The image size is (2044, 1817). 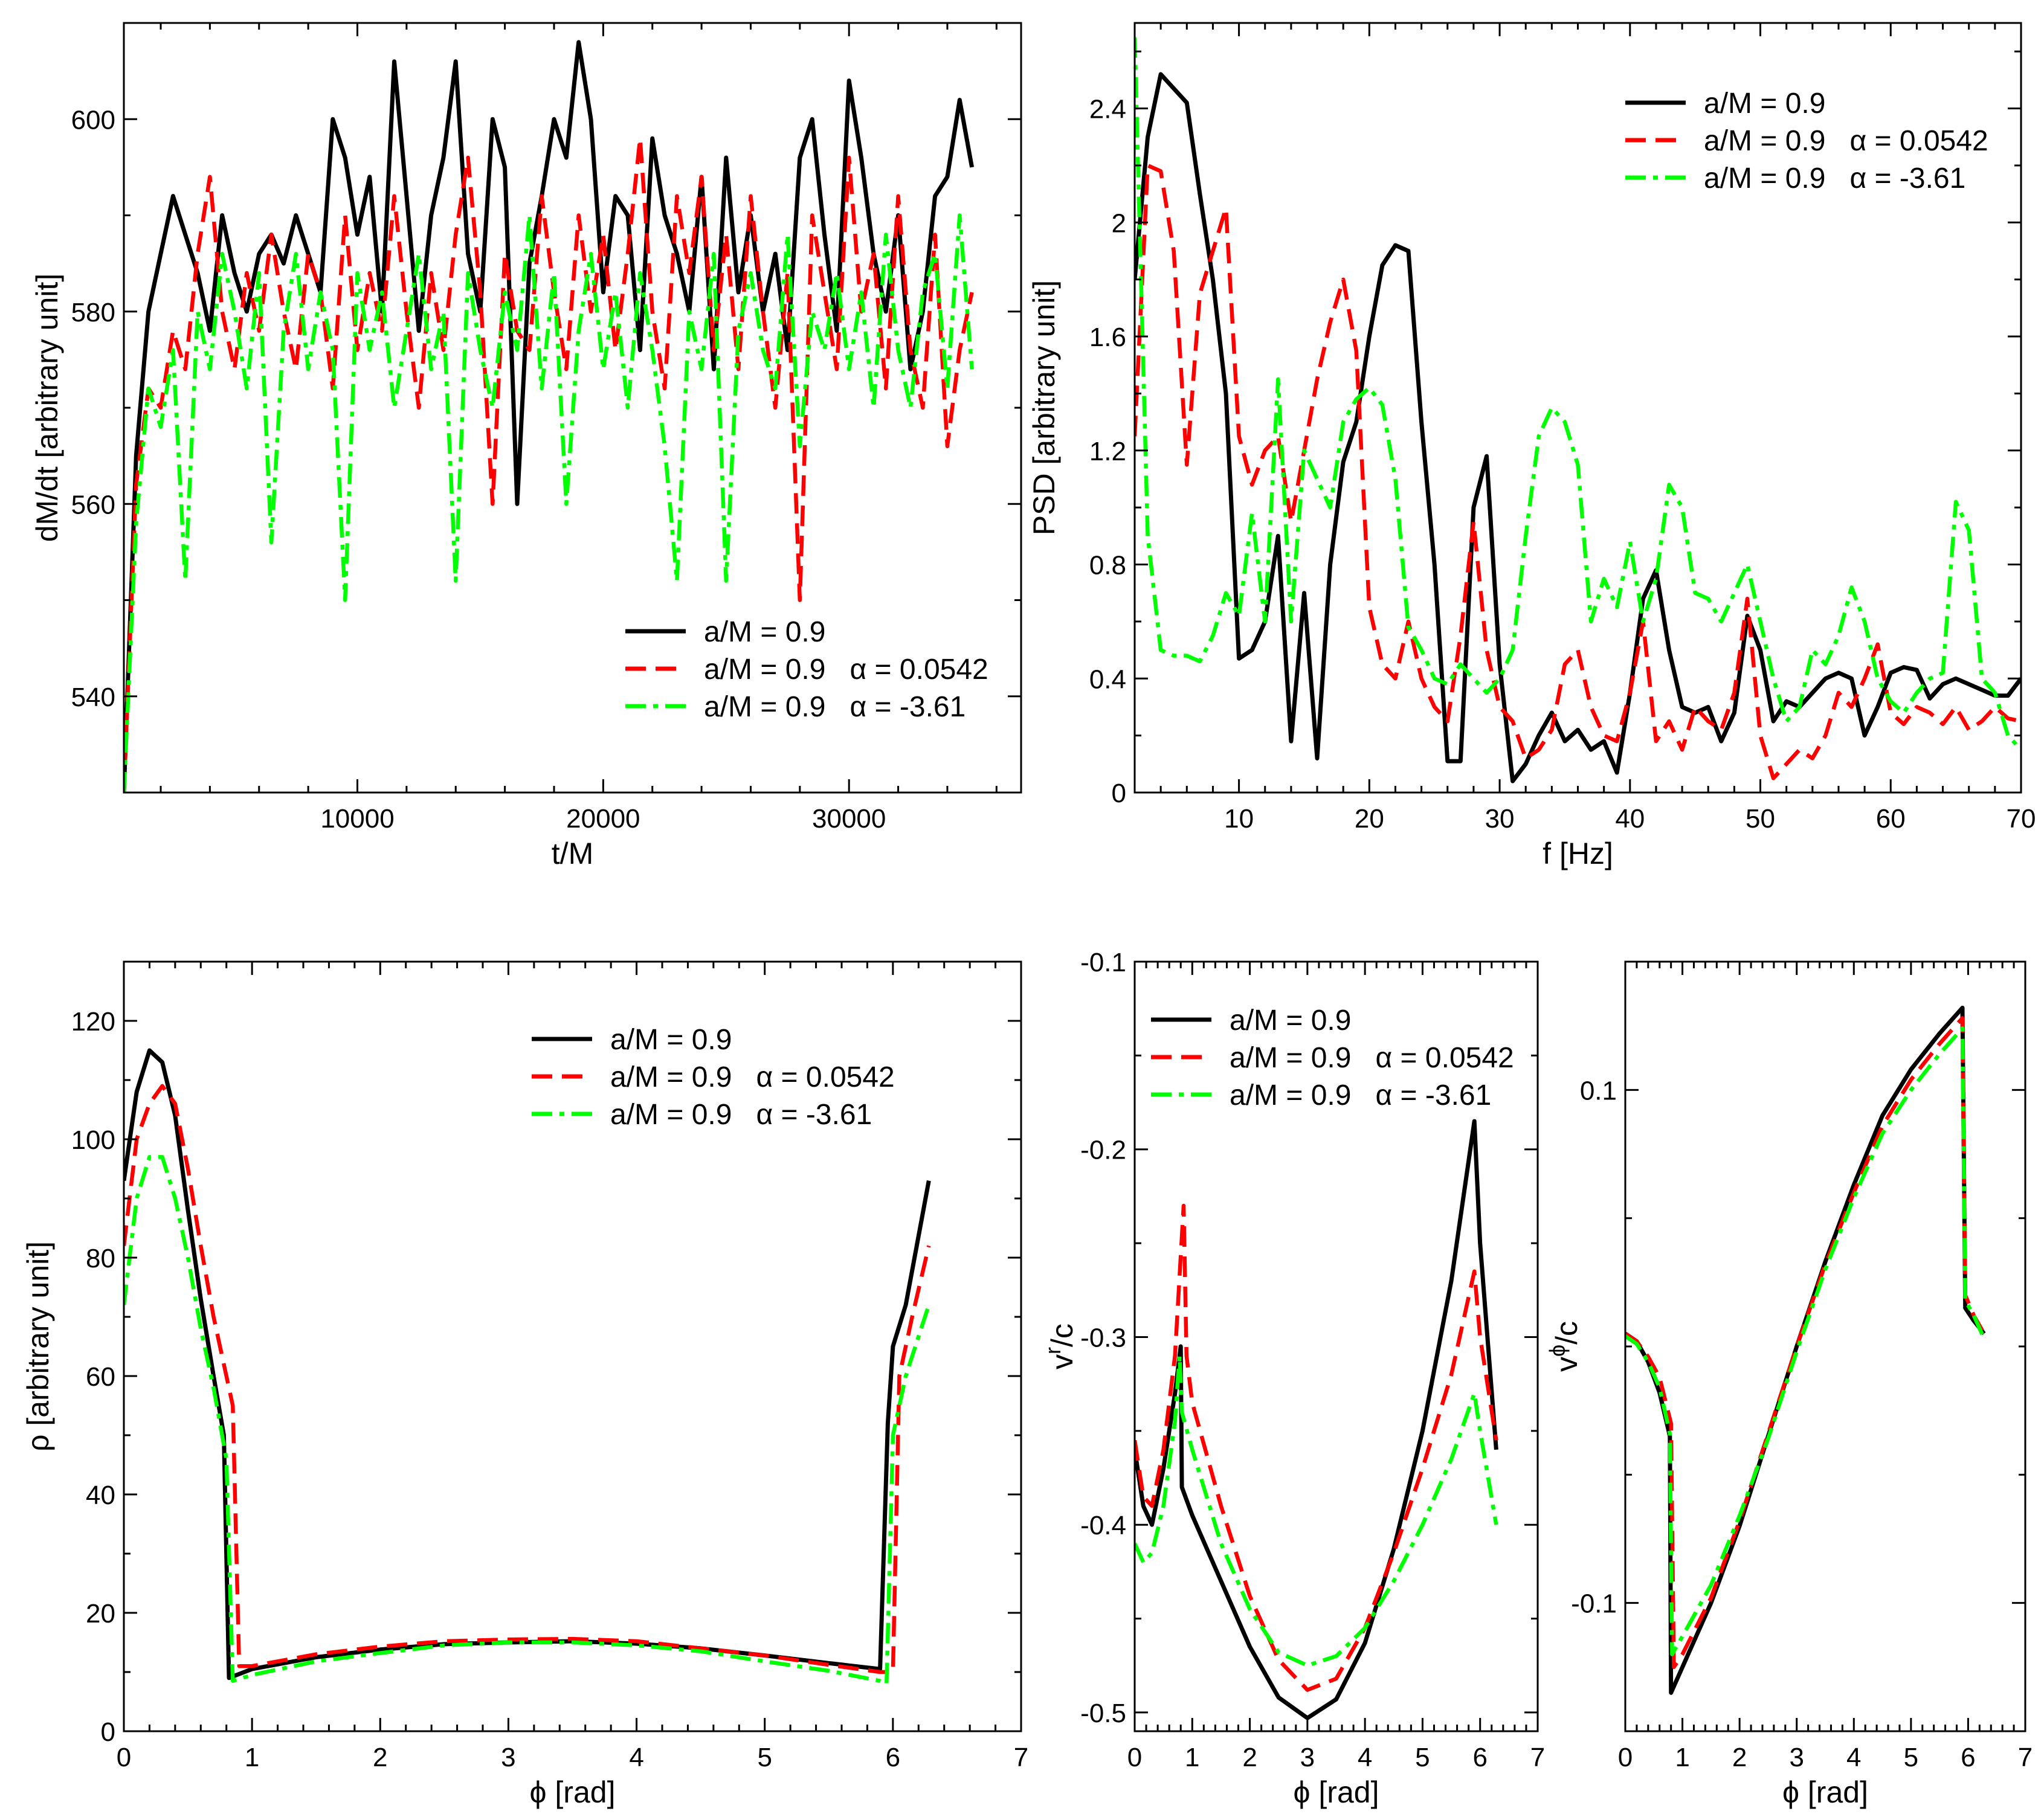 What do you see at coordinates (1107, 337) in the screenshot?
I see `y-tick-label: 1.6` at bounding box center [1107, 337].